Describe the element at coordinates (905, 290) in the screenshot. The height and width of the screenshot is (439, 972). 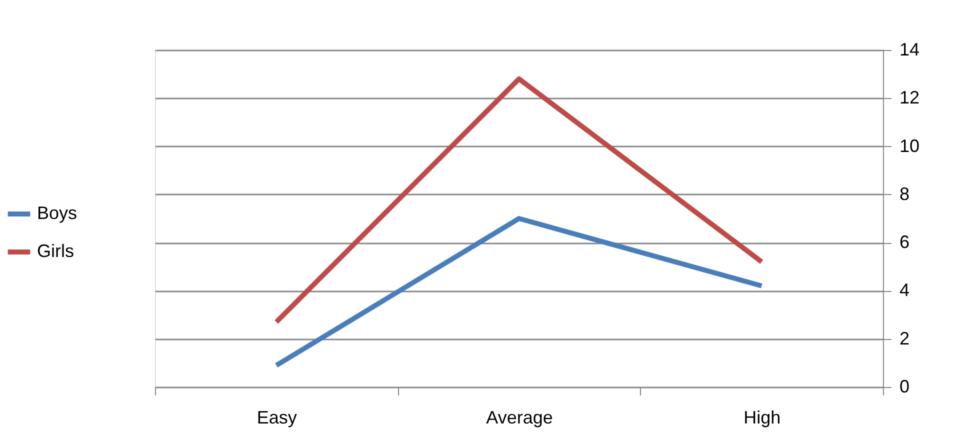
I see `y-tick-label: 4` at that location.